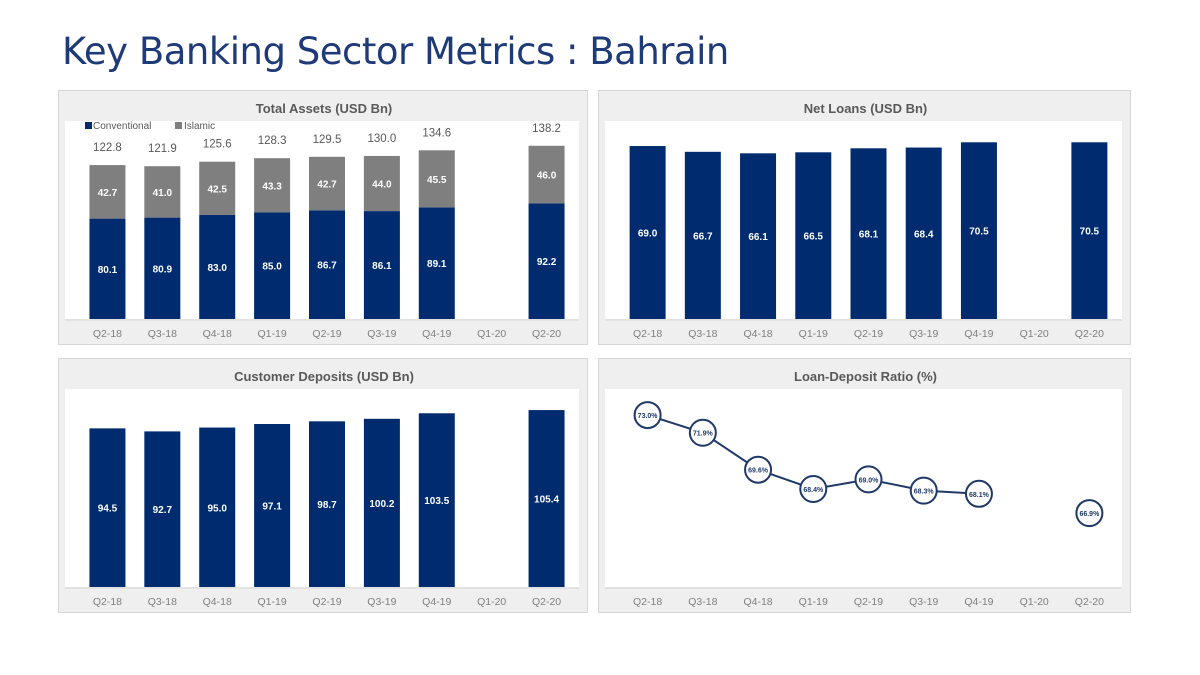  I want to click on data-label: 103.5, so click(436, 501).